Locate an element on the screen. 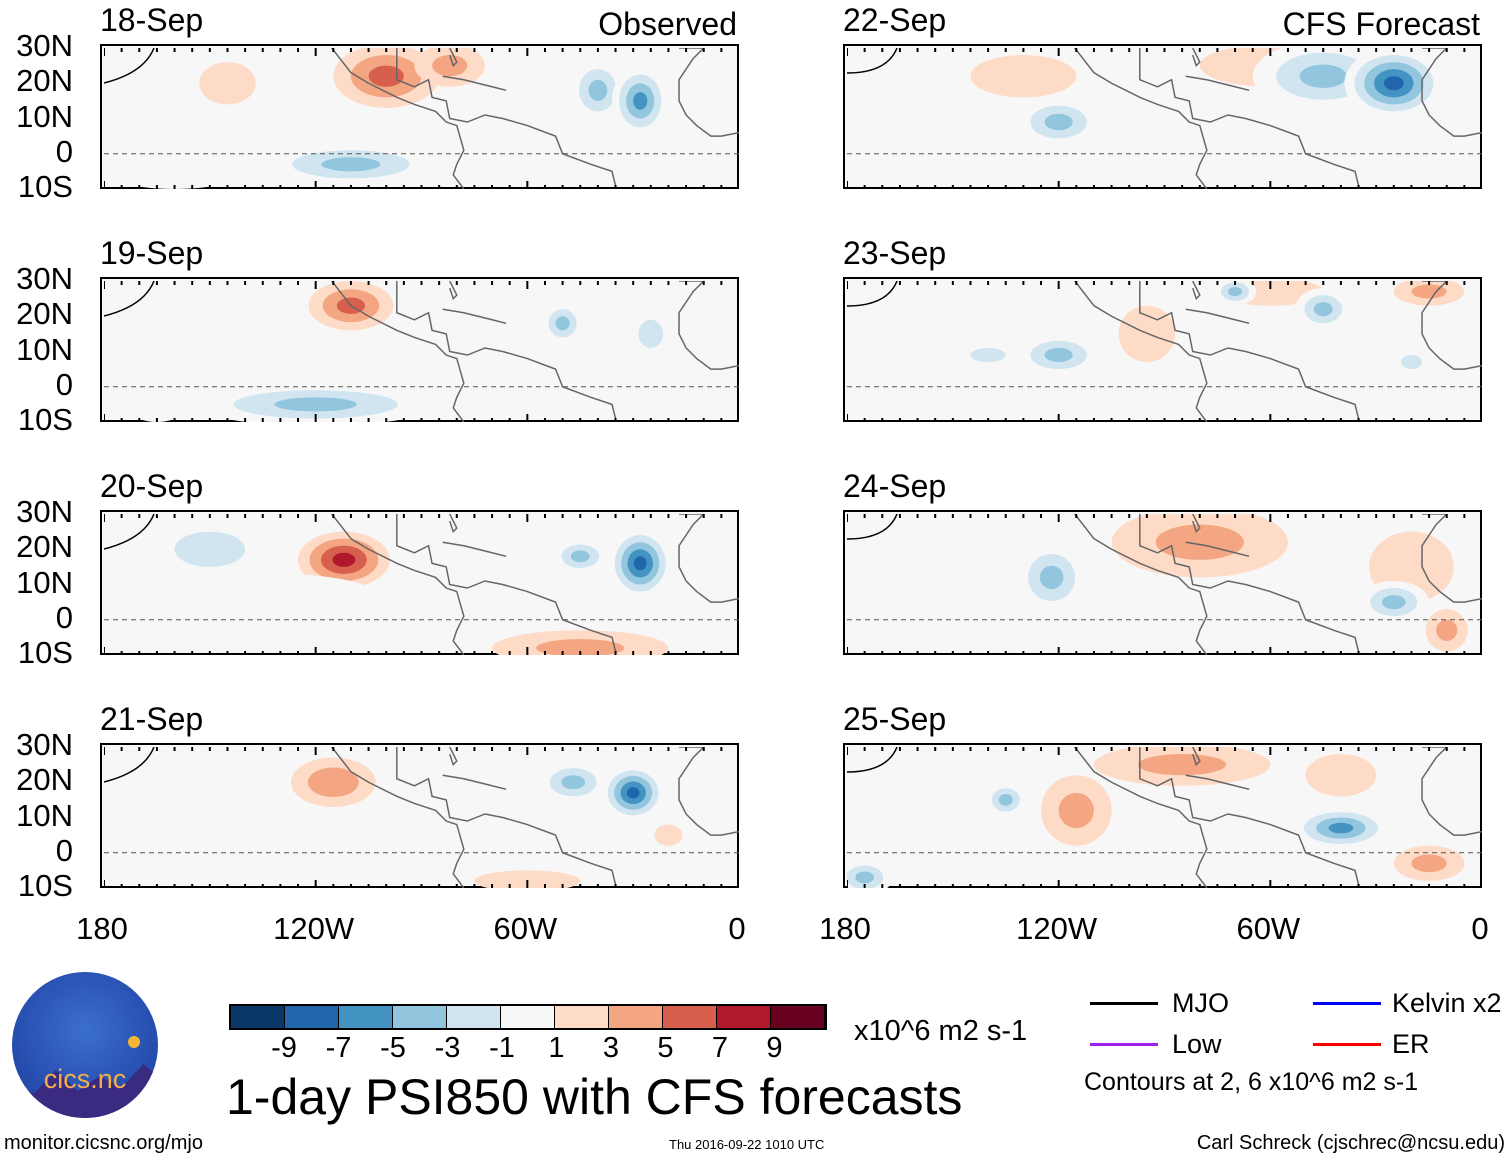 The height and width of the screenshot is (1159, 1510). mjo-legend-line is located at coordinates (1124, 1003).